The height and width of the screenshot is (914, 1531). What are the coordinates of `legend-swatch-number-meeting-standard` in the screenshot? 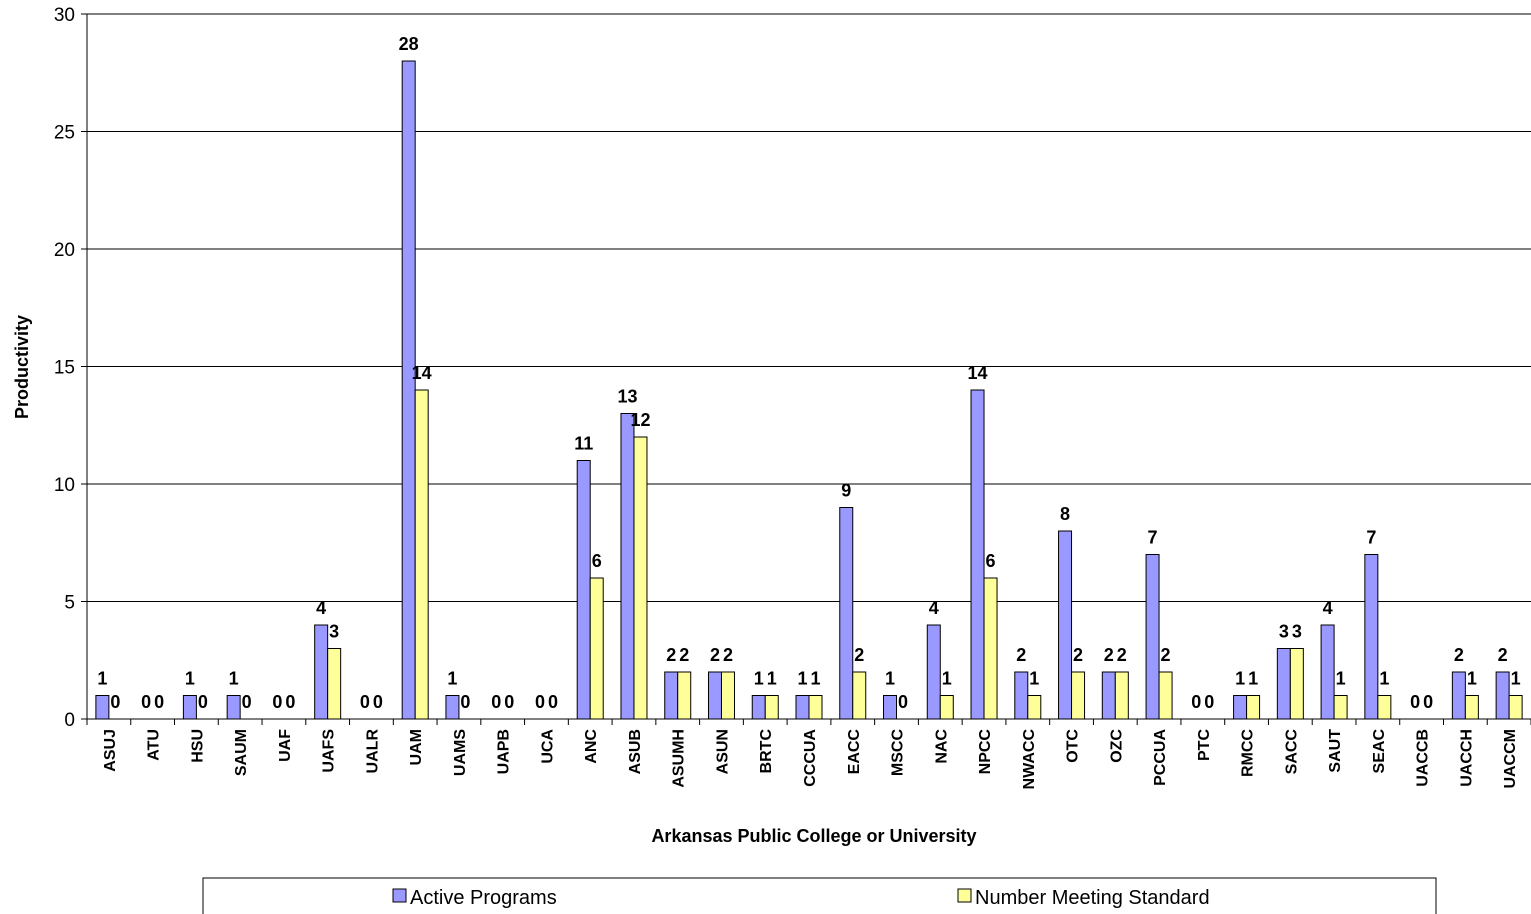 It's located at (964, 895).